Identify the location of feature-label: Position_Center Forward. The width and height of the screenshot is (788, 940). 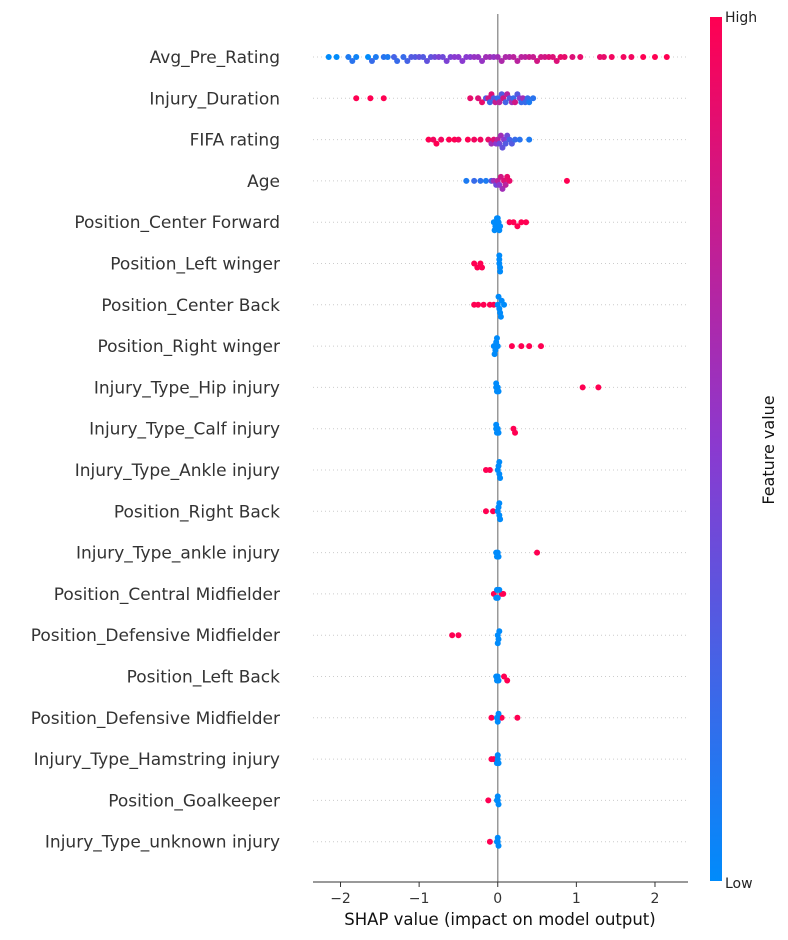
(177, 223).